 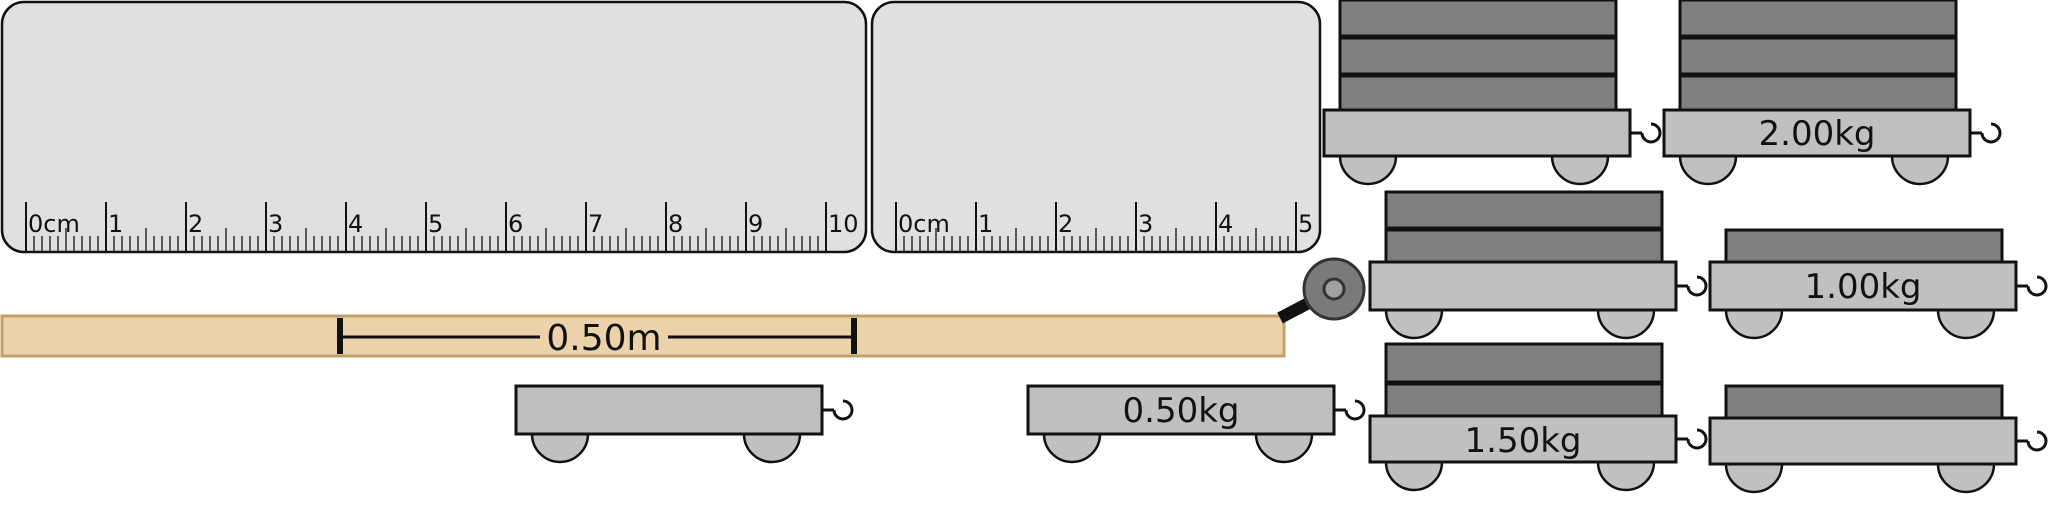 I want to click on cart-bottom-right, so click(x=1878, y=439).